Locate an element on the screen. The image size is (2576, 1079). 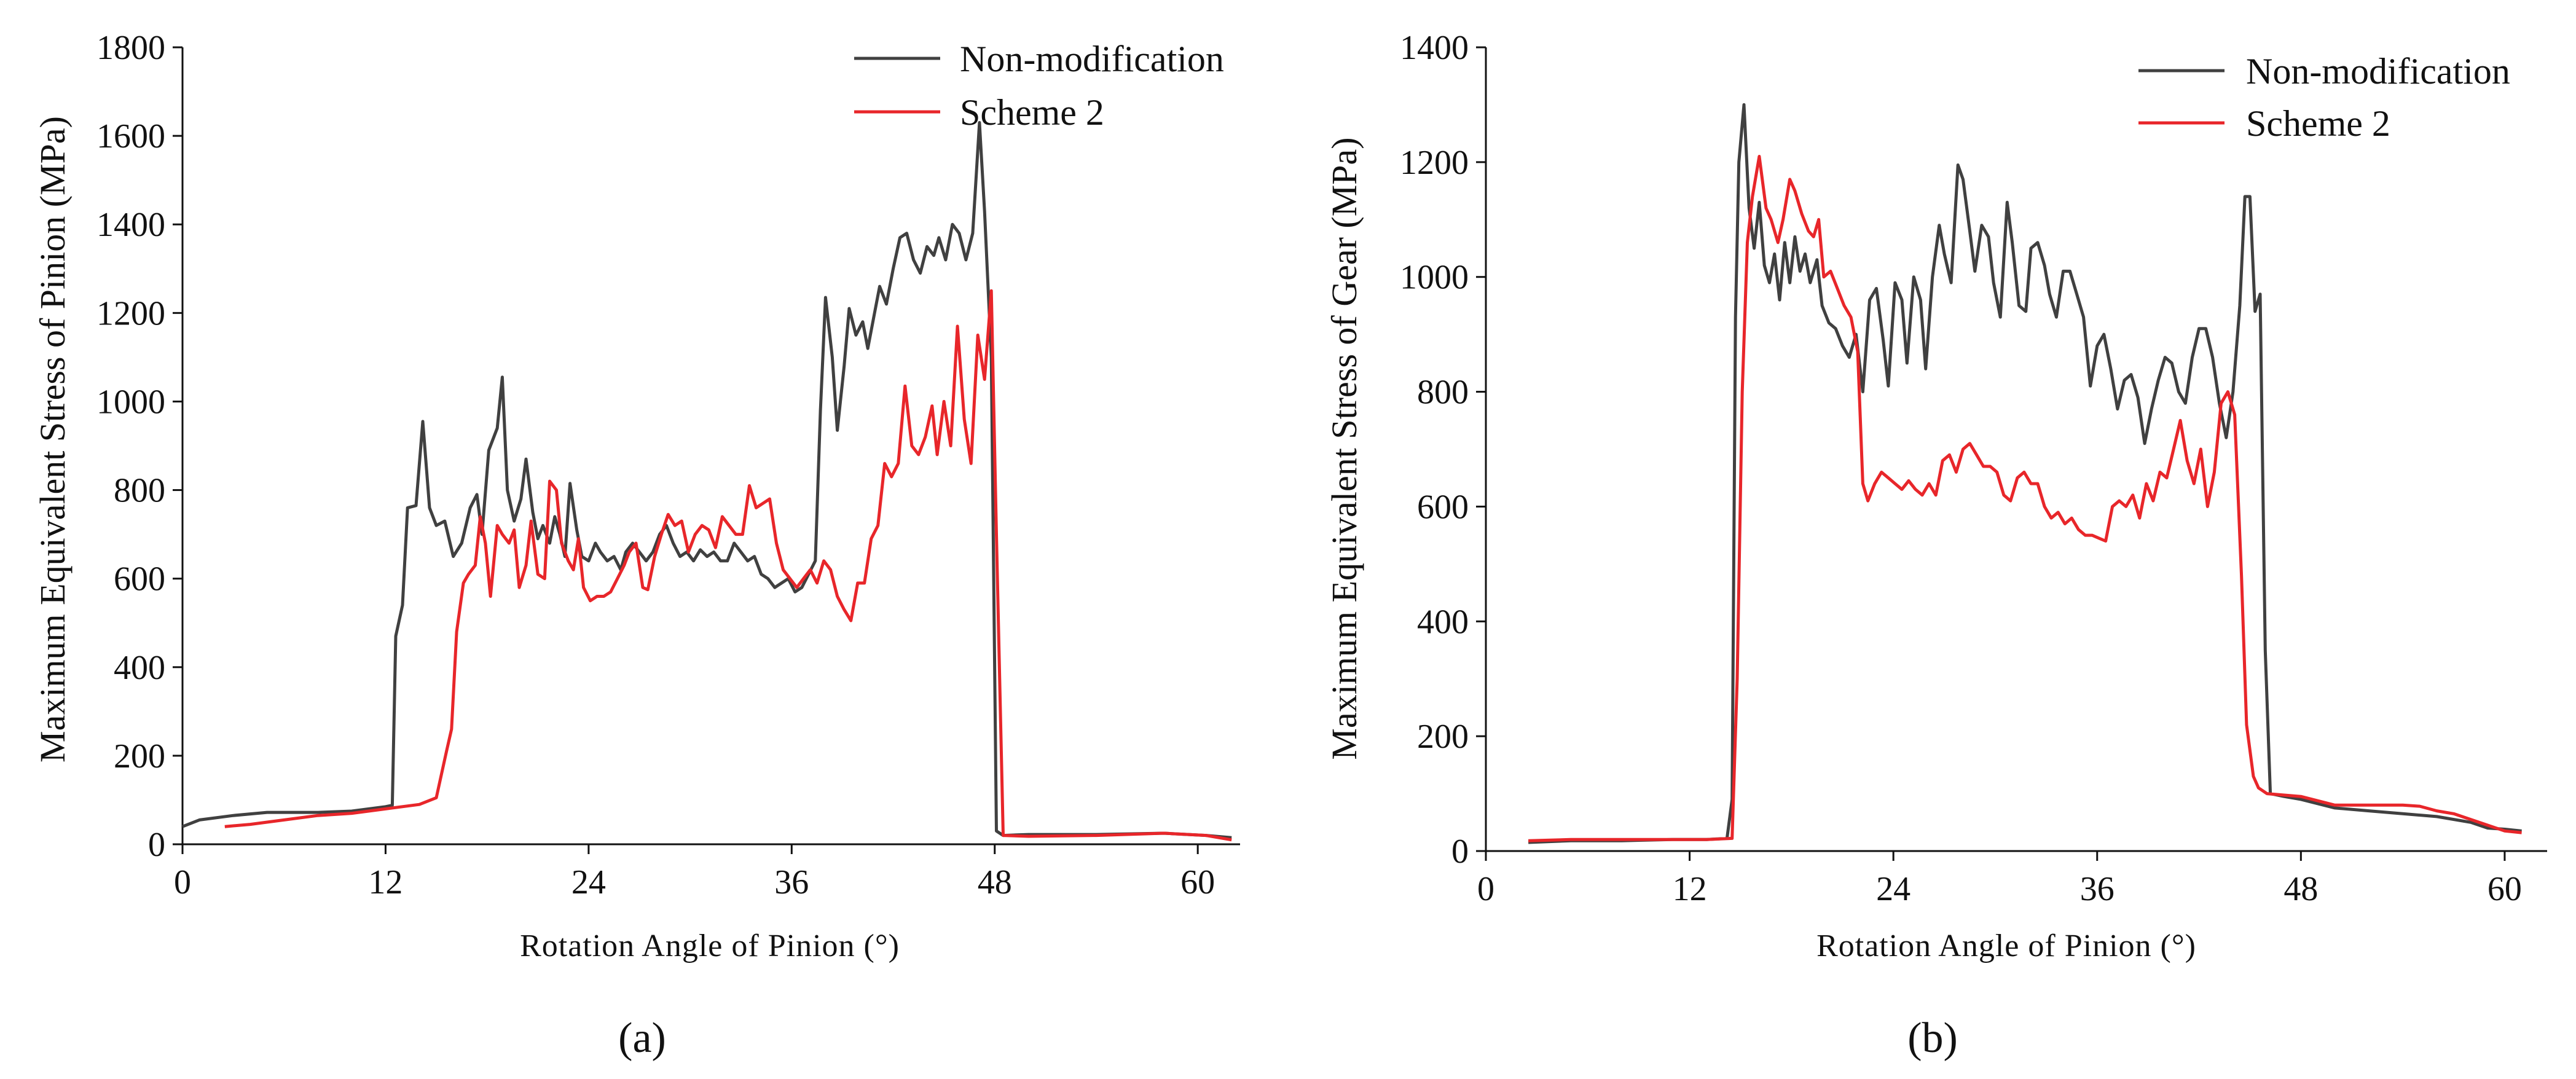
panel-b-y-tick-label: 600 is located at coordinates (1443, 507).